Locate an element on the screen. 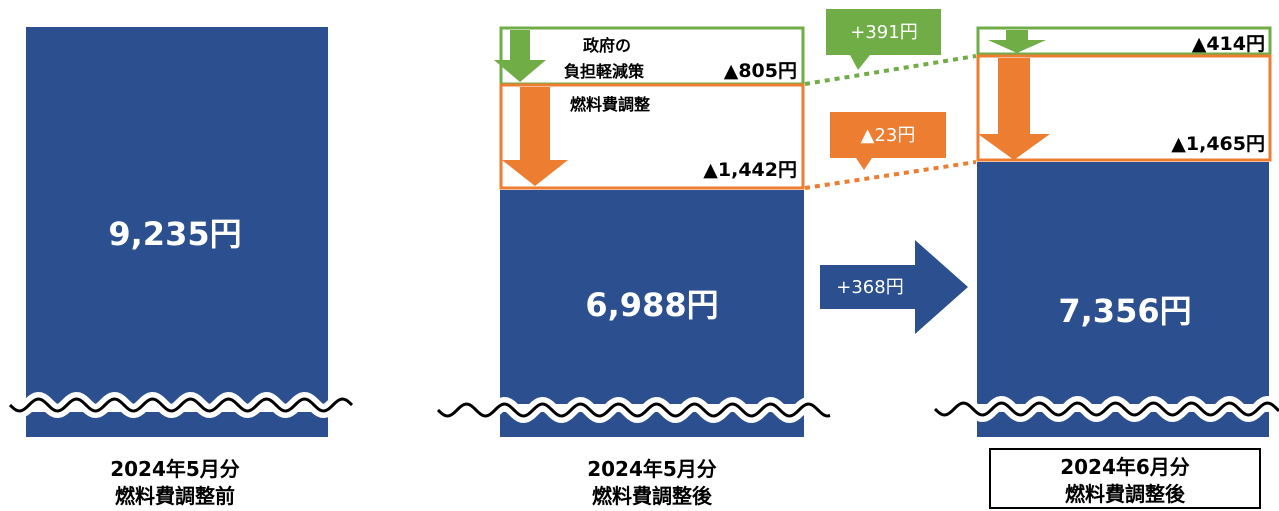  bar-1-fuel-arrow is located at coordinates (535, 136).